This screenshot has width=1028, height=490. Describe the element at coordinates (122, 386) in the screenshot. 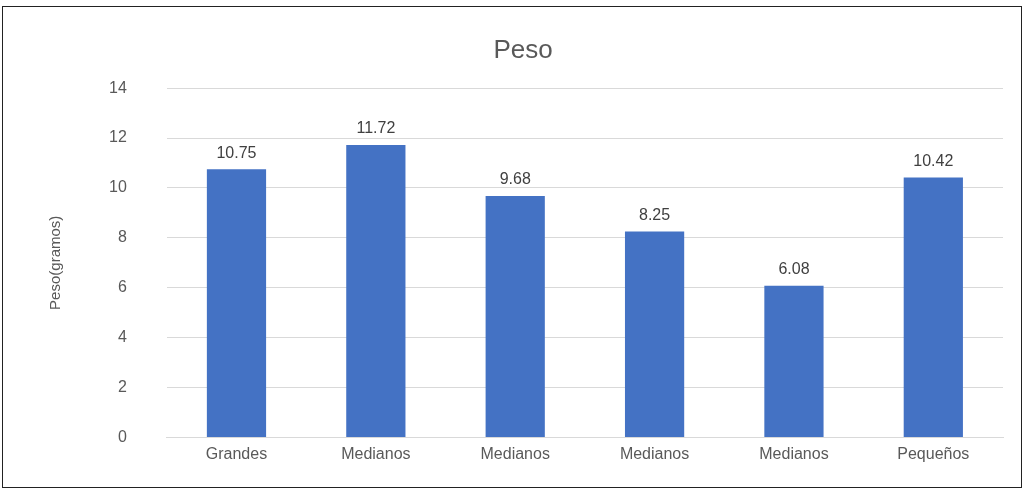

I see `y-tick-label: 2` at that location.